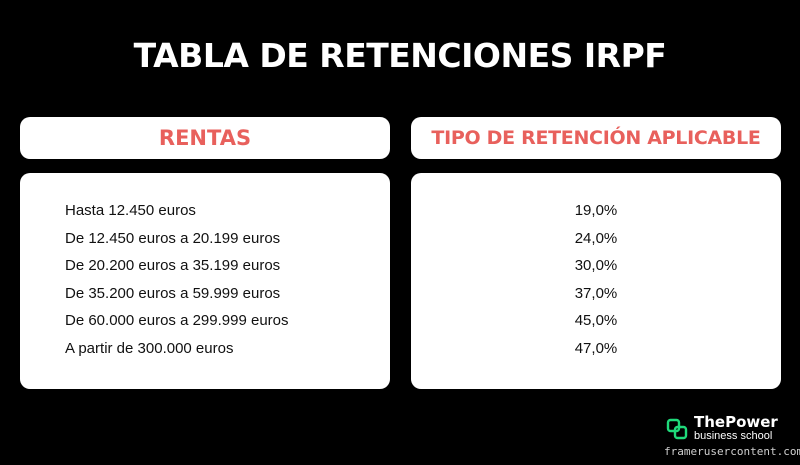 This screenshot has width=800, height=465. I want to click on logo-subtitle: business school, so click(733, 436).